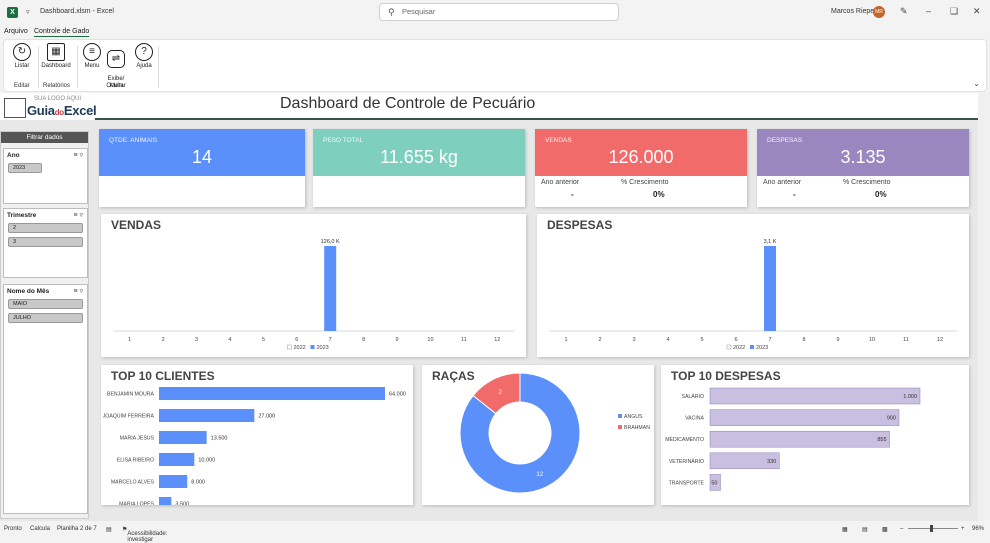 The image size is (990, 543). I want to click on kpi-value: 14, so click(202, 157).